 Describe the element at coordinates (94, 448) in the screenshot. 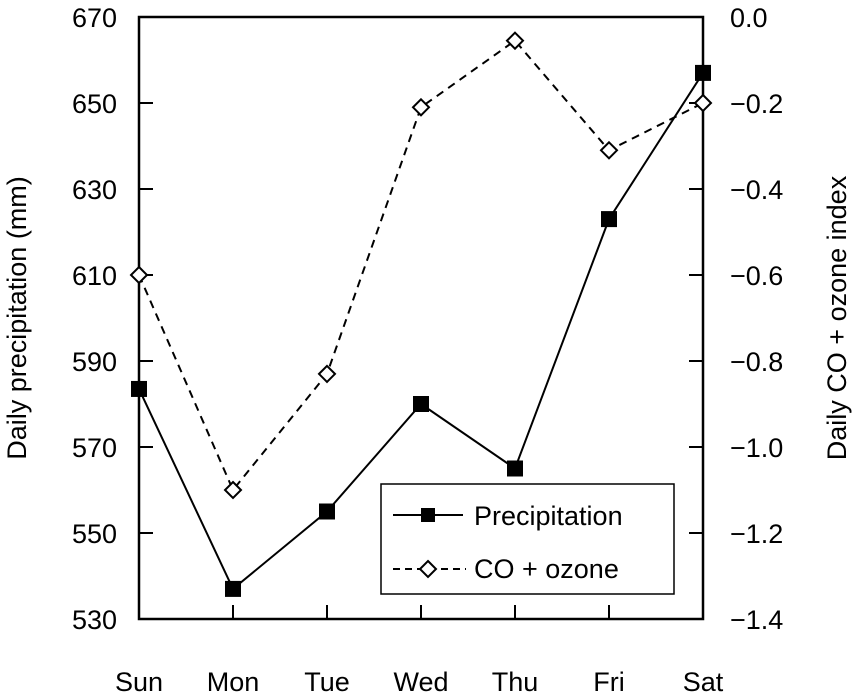

I see `left-tick-label: 570` at that location.